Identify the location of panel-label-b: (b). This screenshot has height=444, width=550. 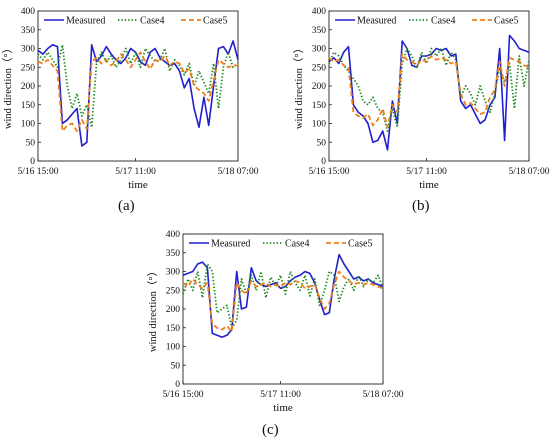
(421, 206).